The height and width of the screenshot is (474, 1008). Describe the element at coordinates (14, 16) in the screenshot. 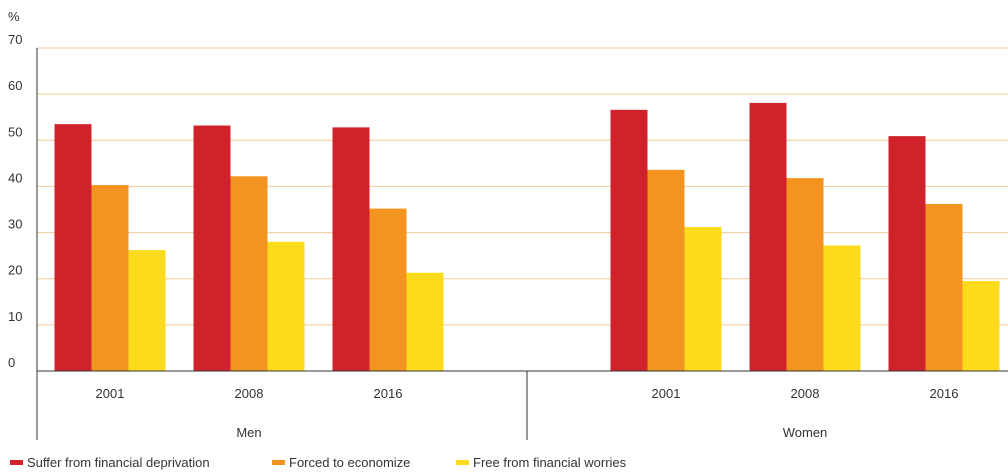

I see `y-axis-label: %` at that location.